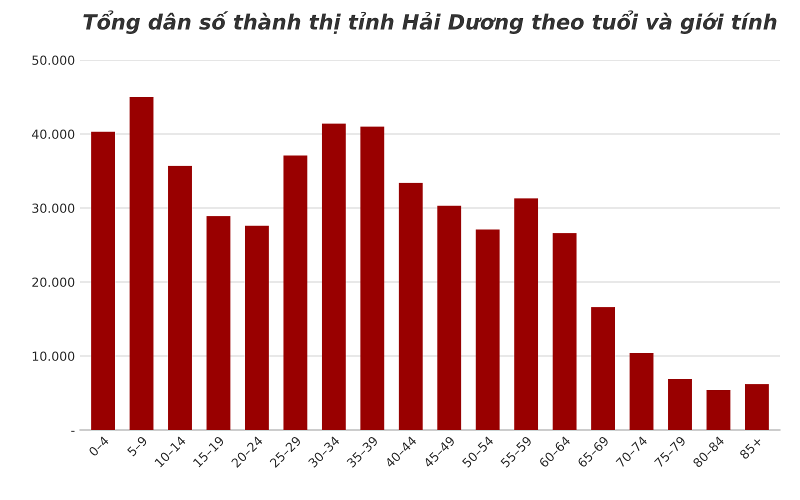  Describe the element at coordinates (53, 60) in the screenshot. I see `y-tick-label: 50.000` at that location.